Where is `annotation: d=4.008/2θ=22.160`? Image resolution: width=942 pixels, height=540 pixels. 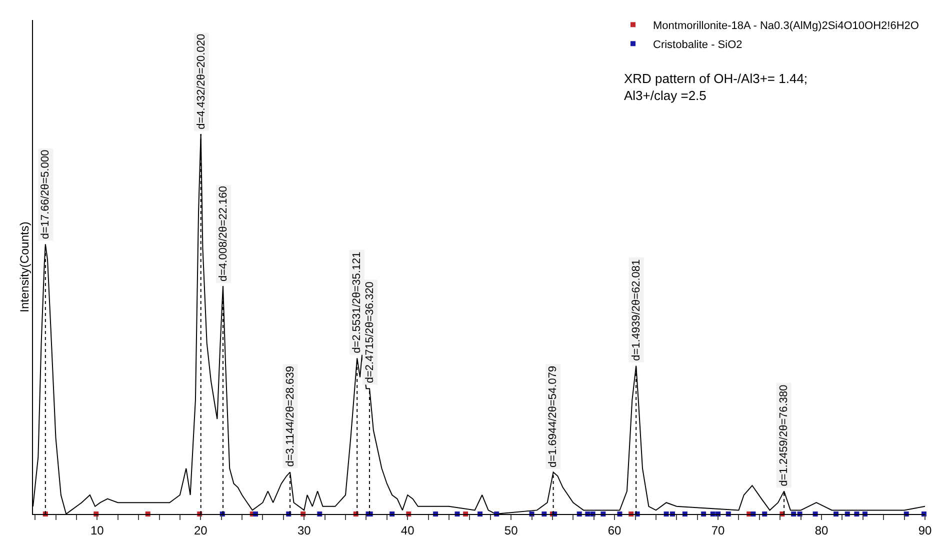
annotation: d=4.008/2θ=22.160 is located at coordinates (223, 234).